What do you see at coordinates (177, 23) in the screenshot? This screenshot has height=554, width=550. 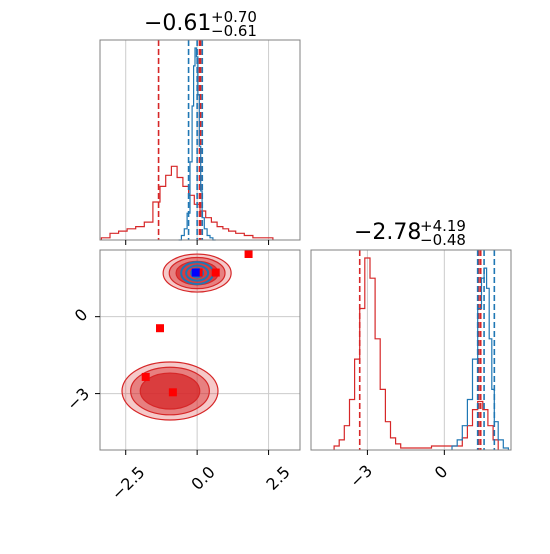 I see `title-param1-median: −0.61` at bounding box center [177, 23].